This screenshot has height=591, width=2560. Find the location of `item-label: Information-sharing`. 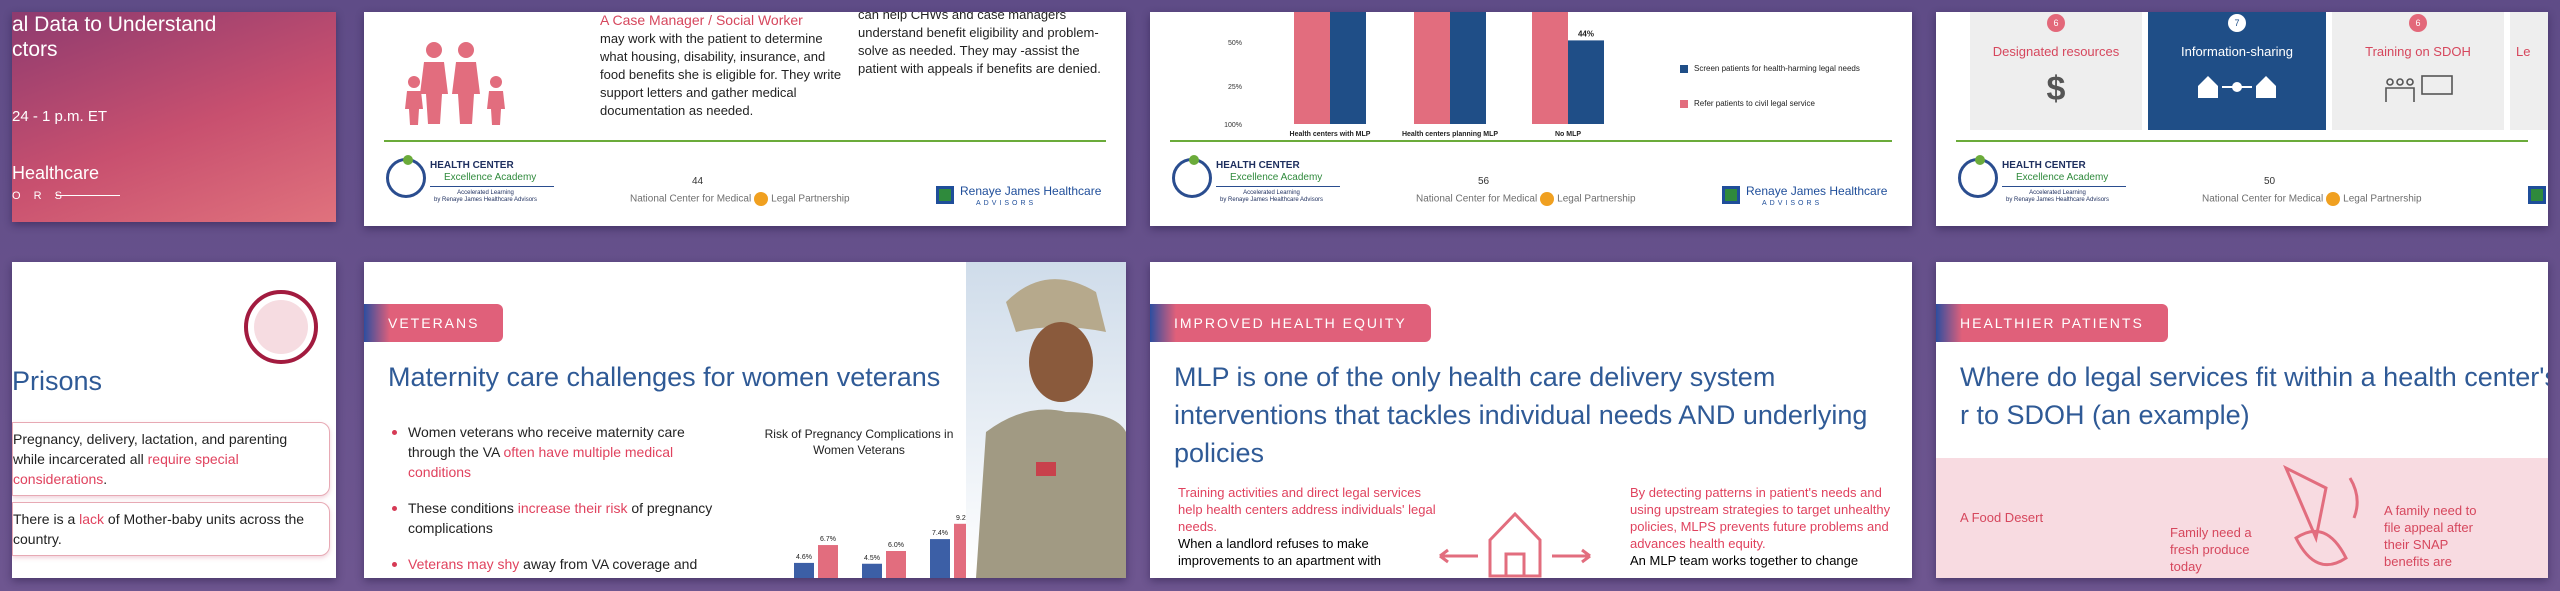

item-label: Information-sharing is located at coordinates (2237, 51).